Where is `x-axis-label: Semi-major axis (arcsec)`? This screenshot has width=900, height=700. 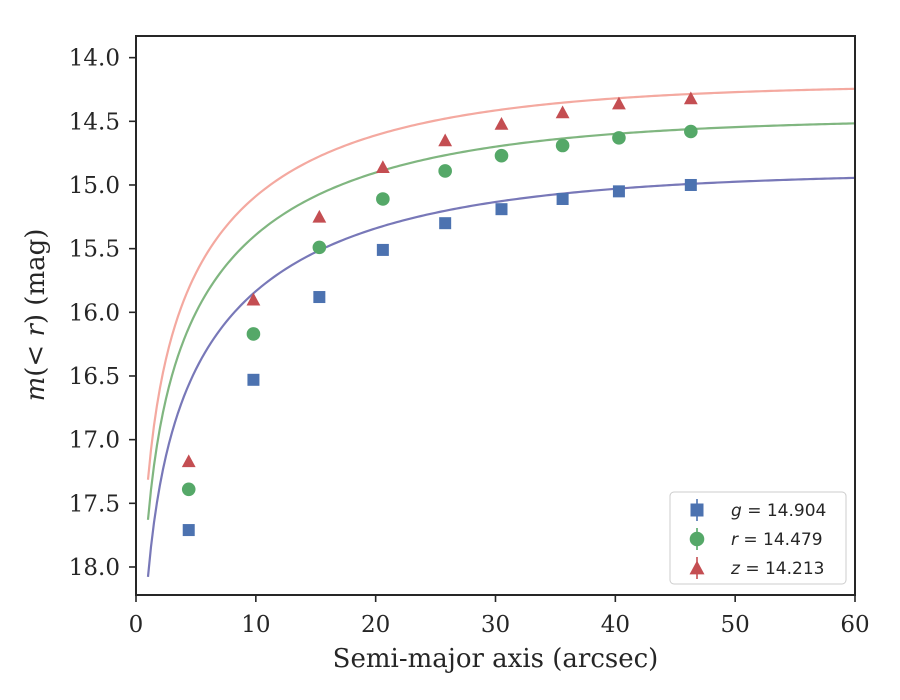
x-axis-label: Semi-major axis (arcsec) is located at coordinates (496, 659).